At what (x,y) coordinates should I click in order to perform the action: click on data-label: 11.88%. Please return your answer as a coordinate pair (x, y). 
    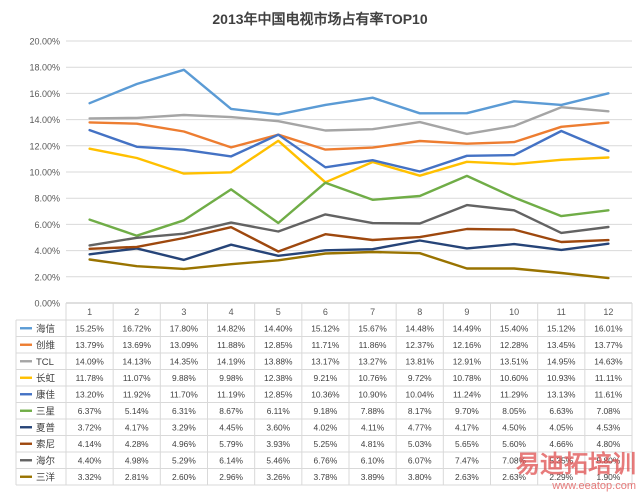
    Looking at the image, I should click on (231, 345).